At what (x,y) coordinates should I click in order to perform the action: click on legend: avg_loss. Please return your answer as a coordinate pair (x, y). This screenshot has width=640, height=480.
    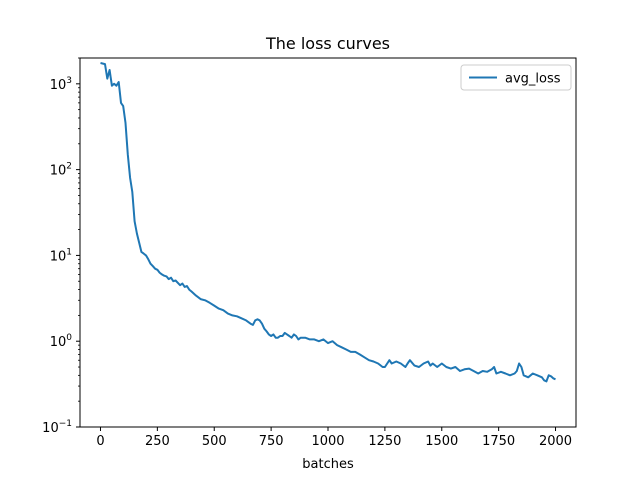
    Looking at the image, I should click on (516, 77).